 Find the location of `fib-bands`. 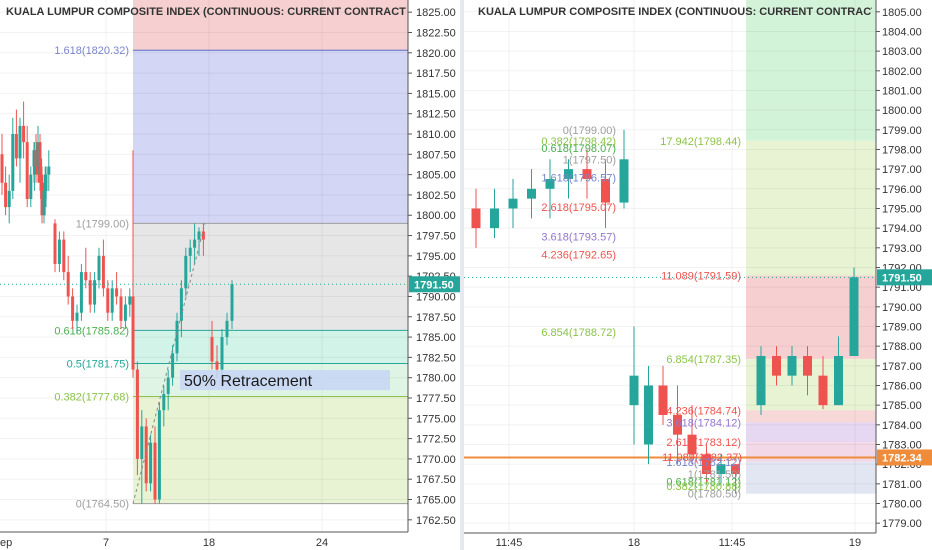

fib-bands is located at coordinates (811, 247).